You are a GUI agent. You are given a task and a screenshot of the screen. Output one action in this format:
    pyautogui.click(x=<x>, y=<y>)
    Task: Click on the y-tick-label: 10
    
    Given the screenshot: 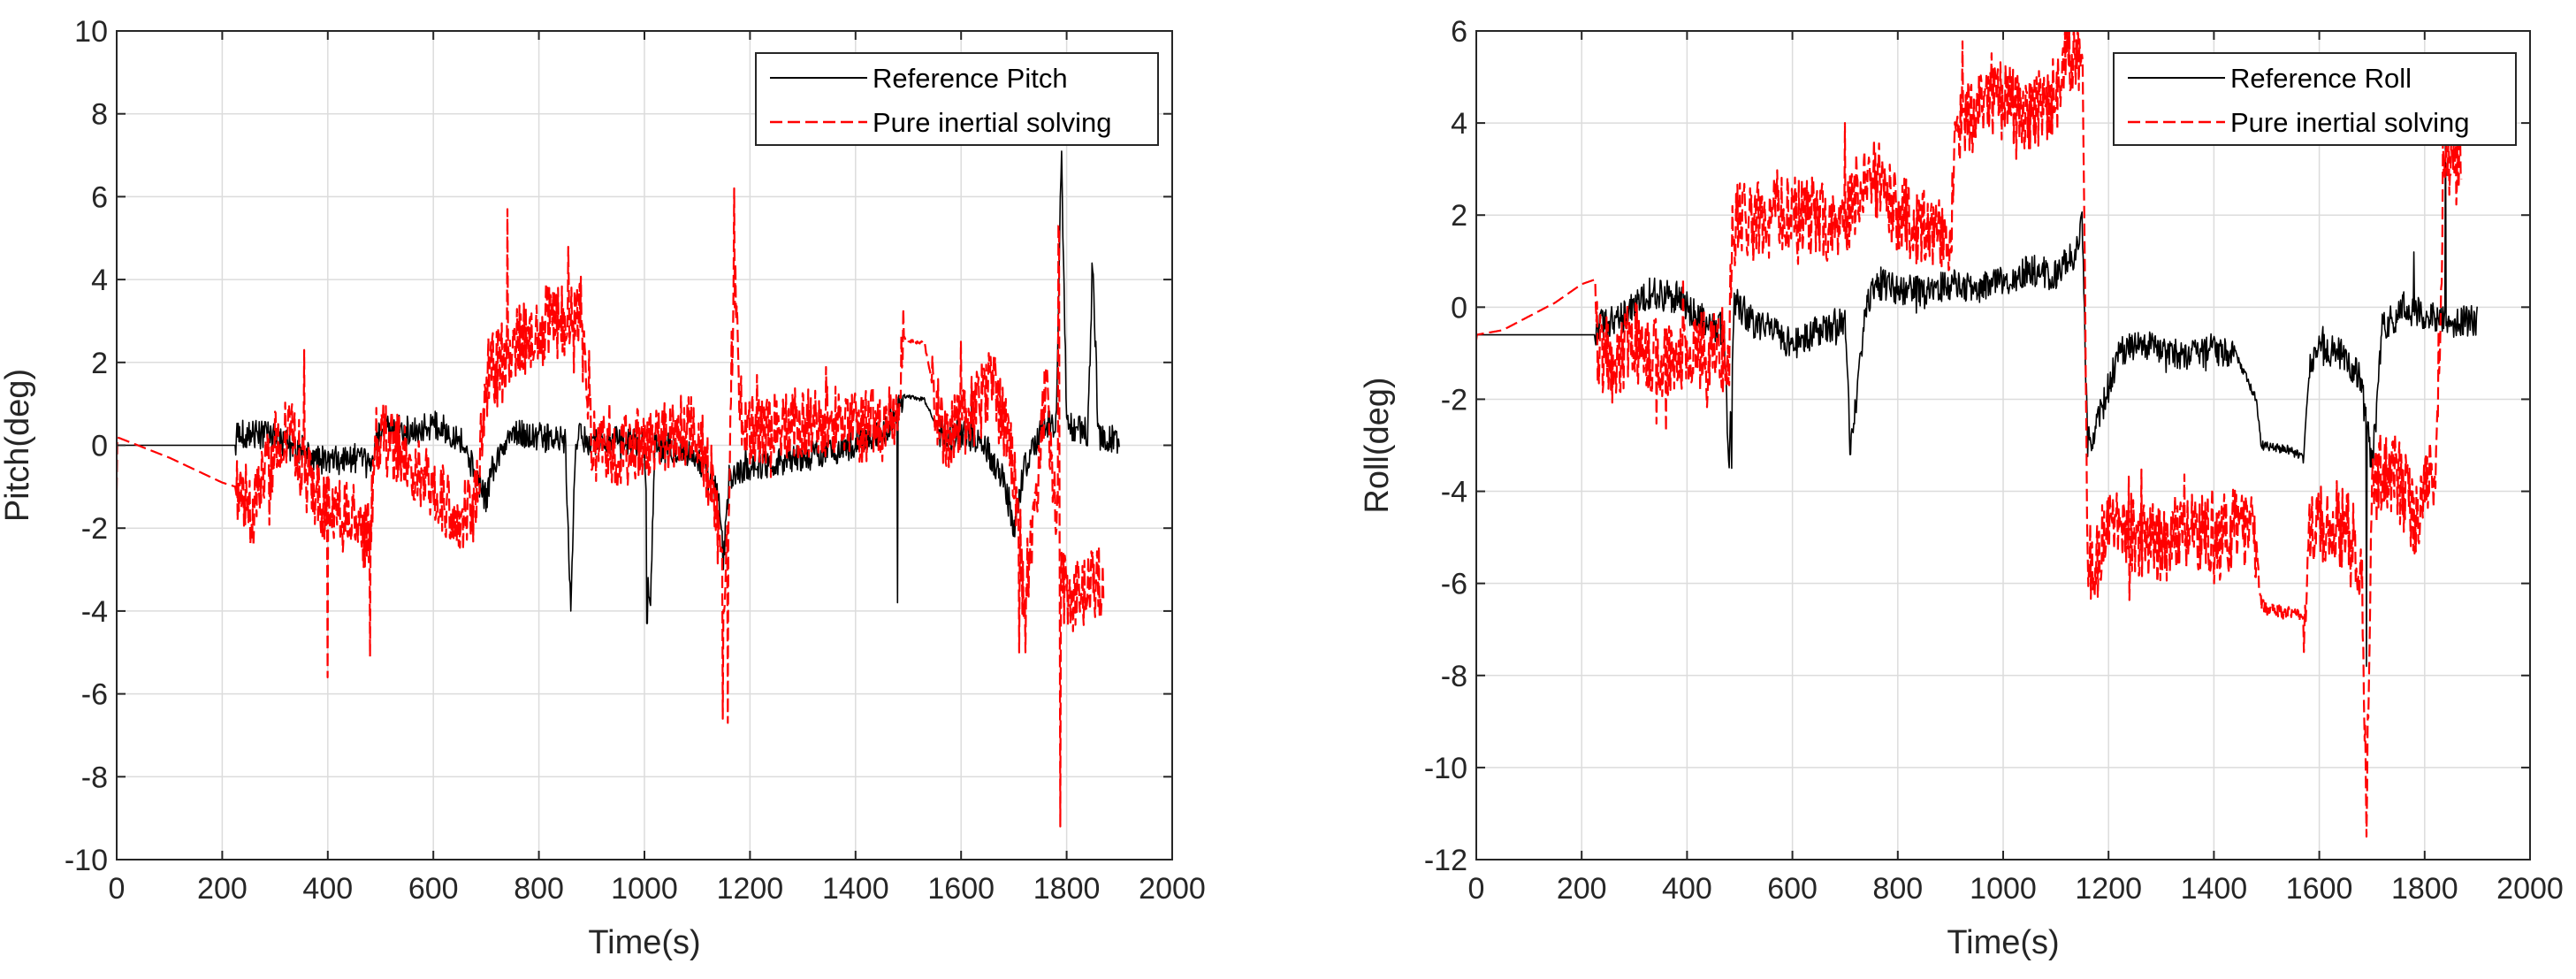 What is the action you would take?
    pyautogui.click(x=91, y=32)
    